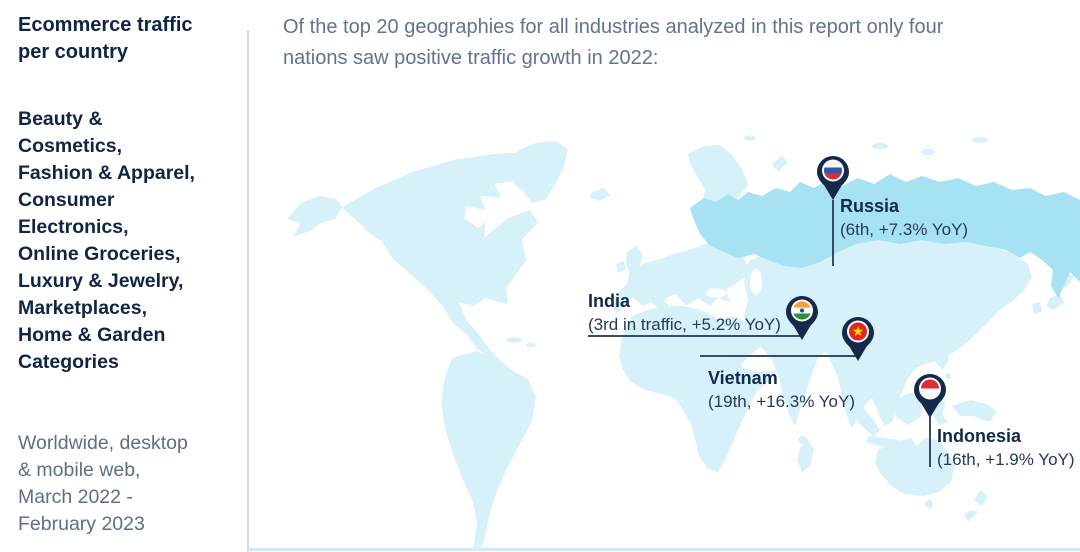  I want to click on india-label-name: India, so click(609, 301).